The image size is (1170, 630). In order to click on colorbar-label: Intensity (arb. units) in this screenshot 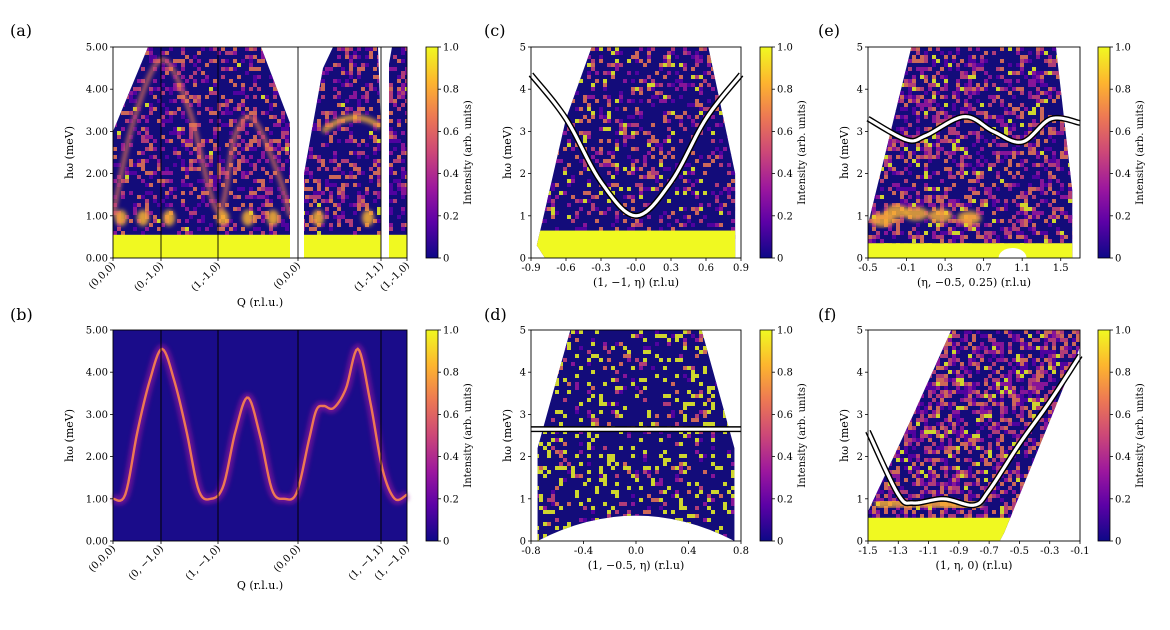, I will do `click(802, 152)`.